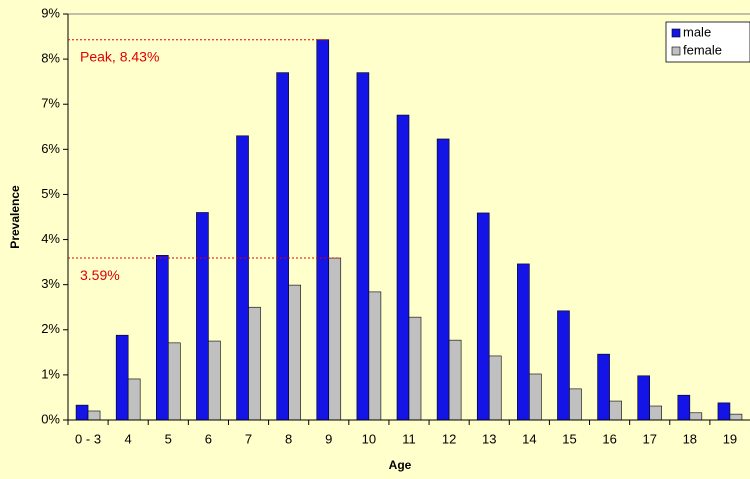 This screenshot has width=750, height=479. Describe the element at coordinates (100, 275) in the screenshot. I see `annotation-label: 3.59%` at that location.